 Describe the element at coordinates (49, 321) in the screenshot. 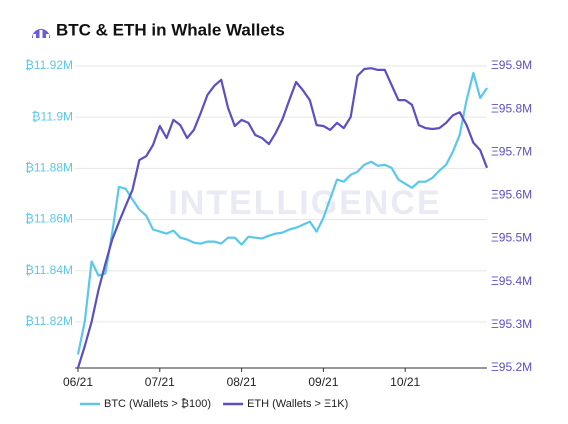

I see `y-tick-label: ₿11.82M` at that location.